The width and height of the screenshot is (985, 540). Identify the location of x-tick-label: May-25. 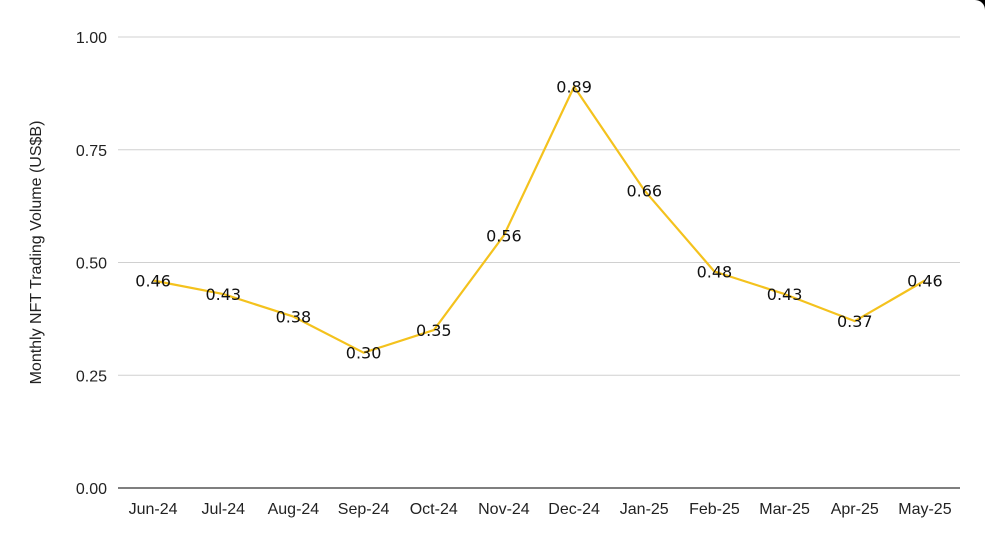
(924, 509).